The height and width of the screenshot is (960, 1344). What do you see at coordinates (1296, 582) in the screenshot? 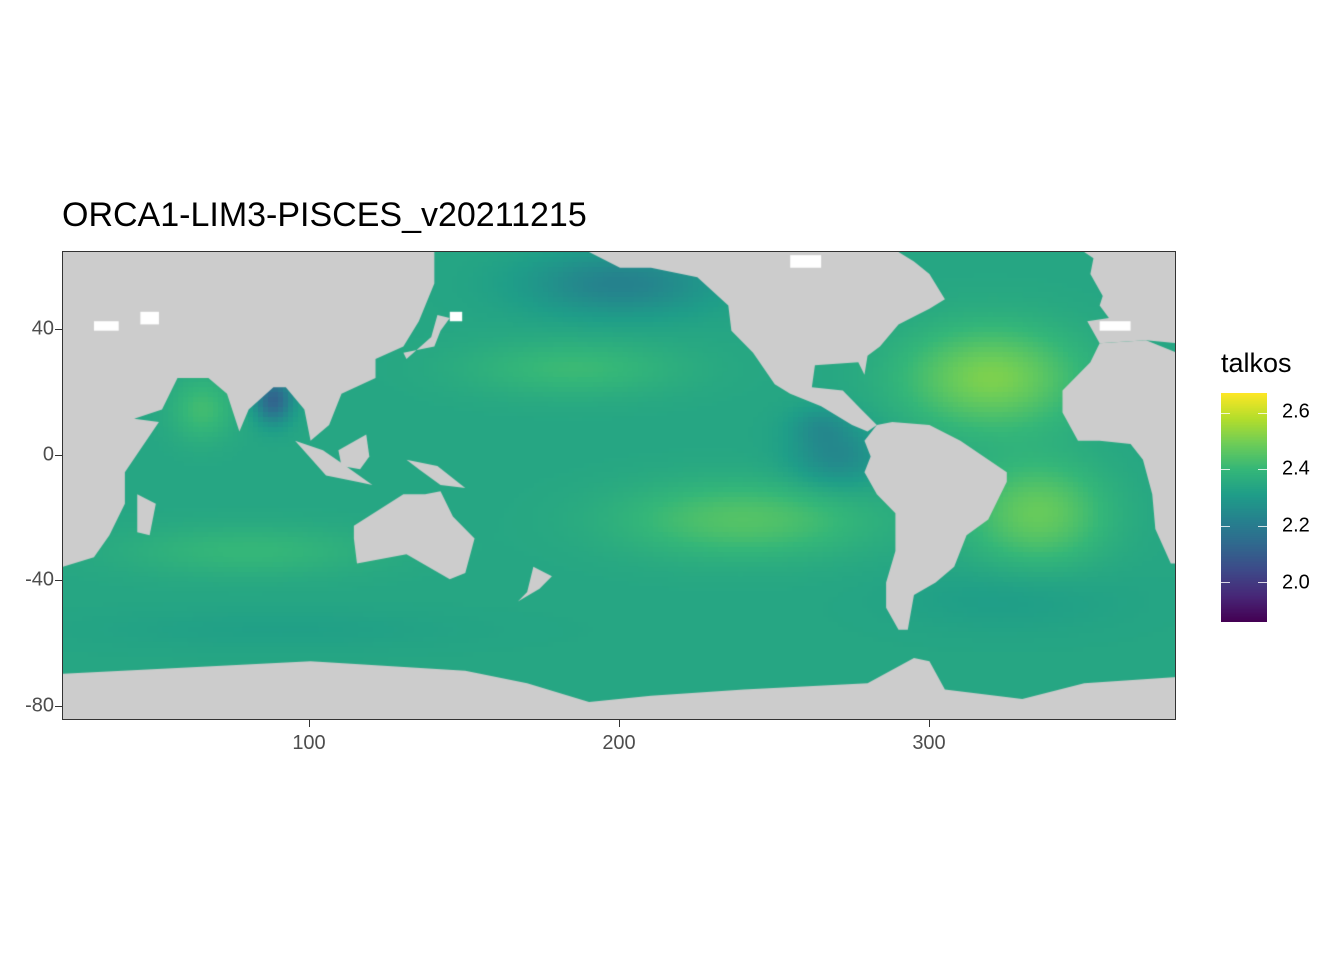
I see `legend-tick-label: 2.0` at bounding box center [1296, 582].